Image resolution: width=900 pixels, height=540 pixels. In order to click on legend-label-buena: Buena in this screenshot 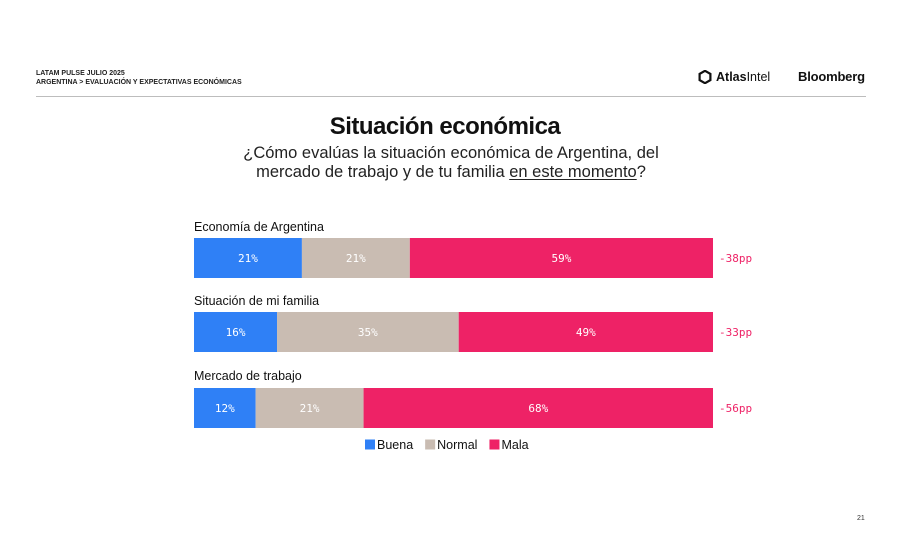, I will do `click(395, 445)`.